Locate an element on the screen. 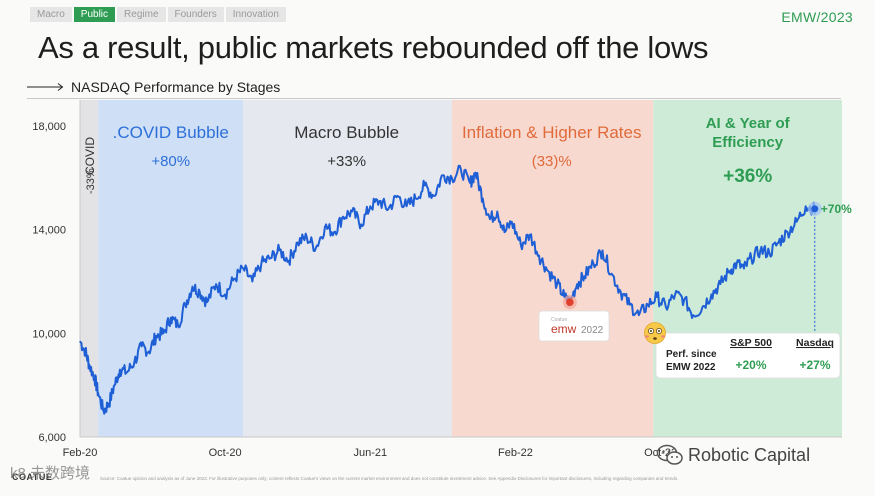 This screenshot has height=496, width=875. stage-covid-label-group: COVID-33% is located at coordinates (90, 165).